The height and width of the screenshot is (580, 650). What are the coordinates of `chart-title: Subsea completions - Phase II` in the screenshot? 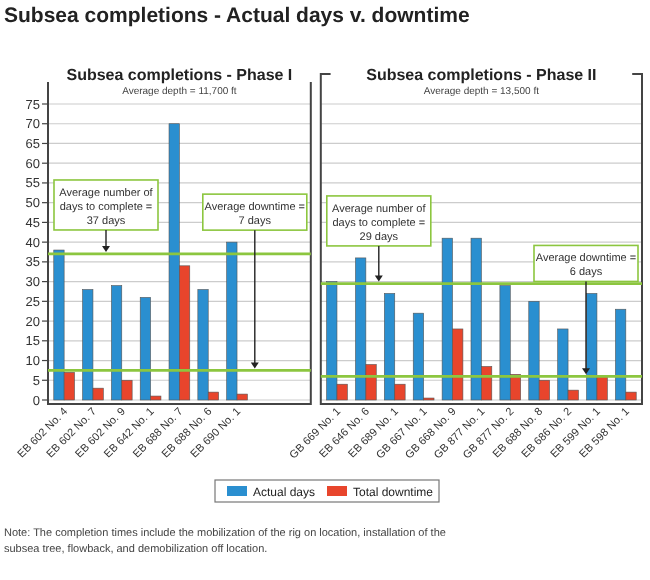 It's located at (481, 75).